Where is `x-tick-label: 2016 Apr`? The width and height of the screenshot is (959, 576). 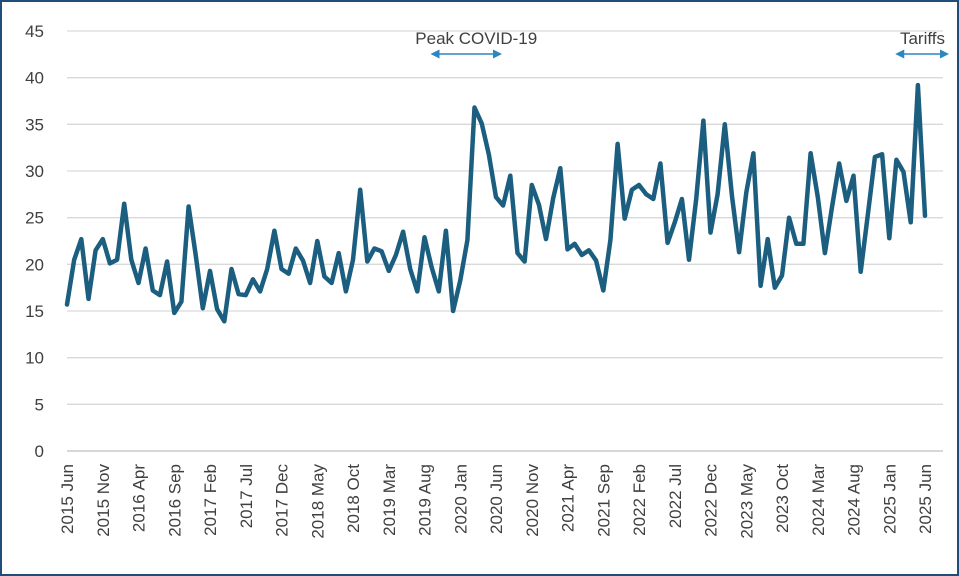 x-tick-label: 2016 Apr is located at coordinates (139, 498).